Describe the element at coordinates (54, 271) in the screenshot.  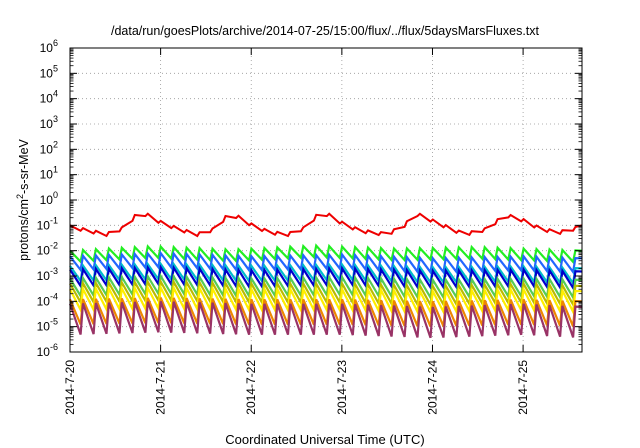
I see `y-tick-exponent: -3` at that location.